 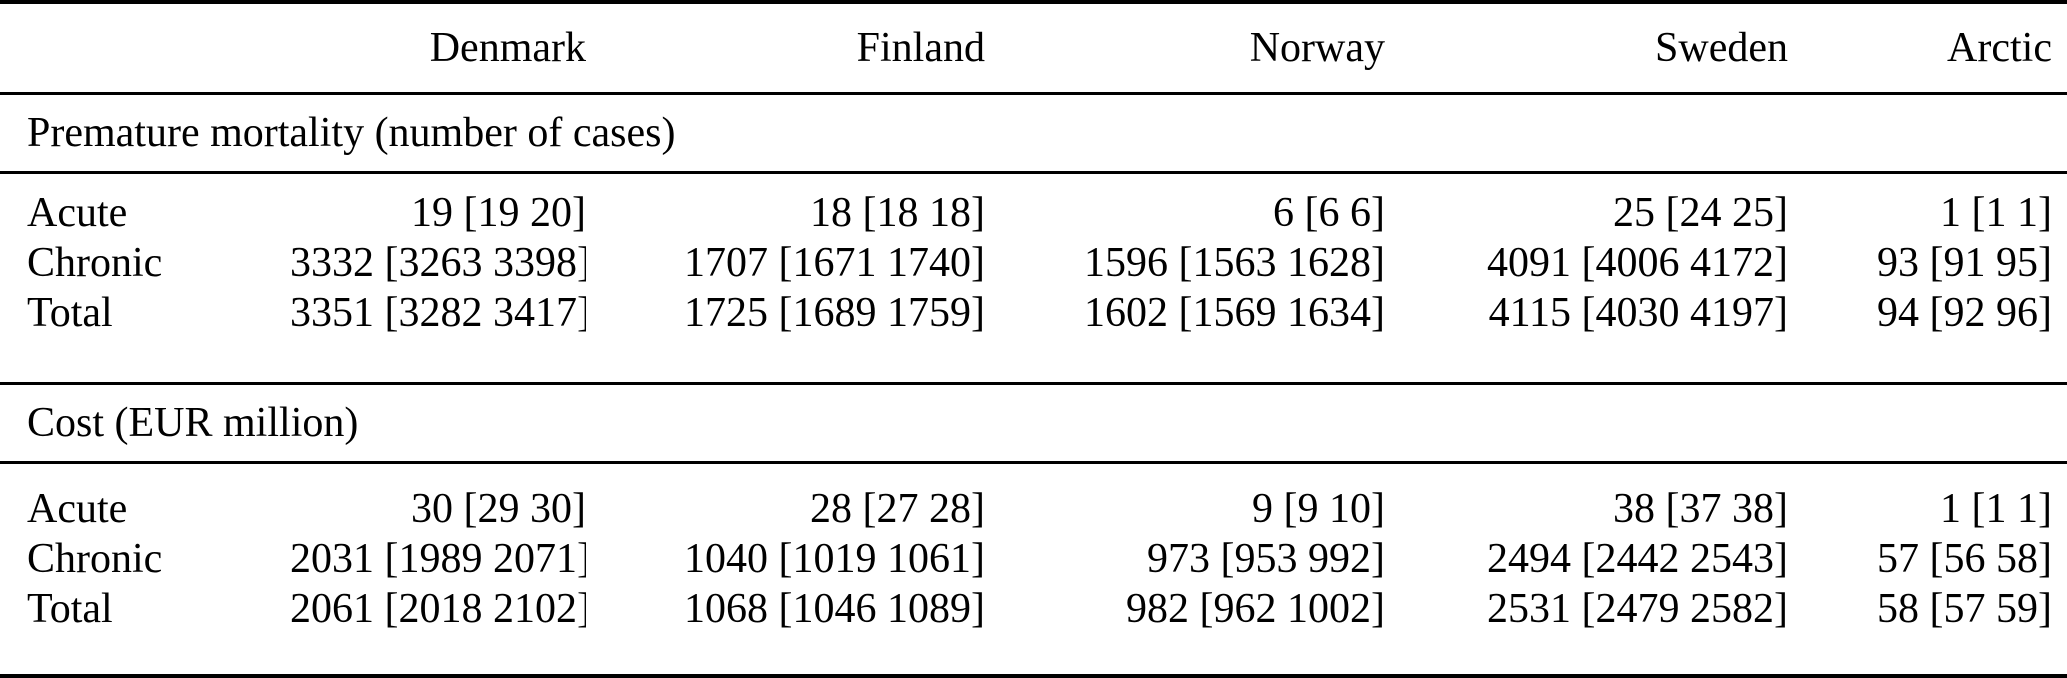 What do you see at coordinates (1637, 263) in the screenshot?
I see `value-cell: 4091 [4006 4172]` at bounding box center [1637, 263].